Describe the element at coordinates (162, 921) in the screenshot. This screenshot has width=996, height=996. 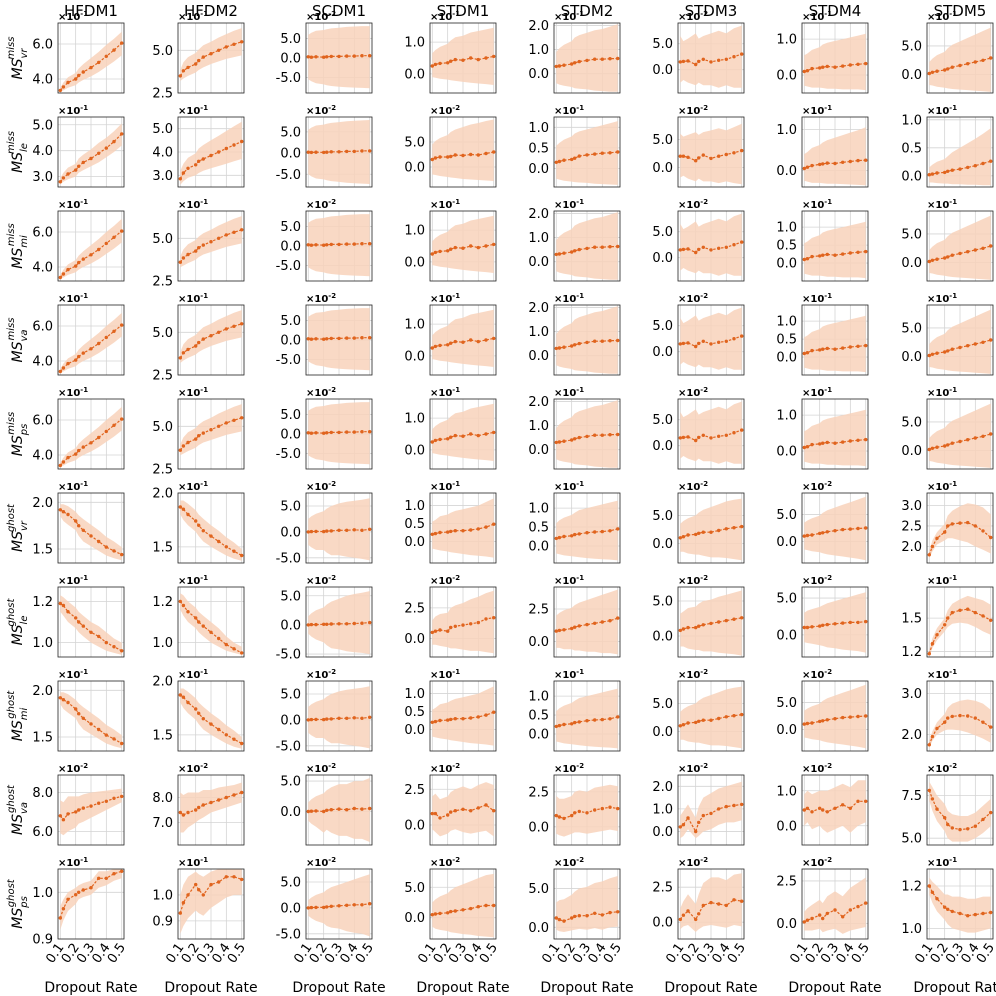
I see `y-tick-label: 0.9` at that location.